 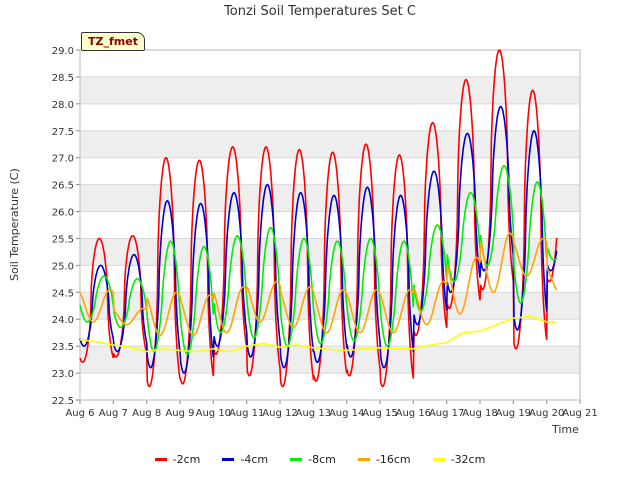 What do you see at coordinates (79, 413) in the screenshot?
I see `x-tick-label: Aug 6` at bounding box center [79, 413].